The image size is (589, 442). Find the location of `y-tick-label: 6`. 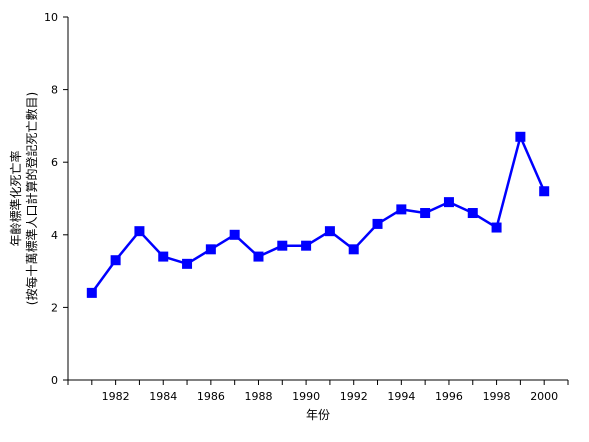

y-tick-label: 6 is located at coordinates (54, 162).